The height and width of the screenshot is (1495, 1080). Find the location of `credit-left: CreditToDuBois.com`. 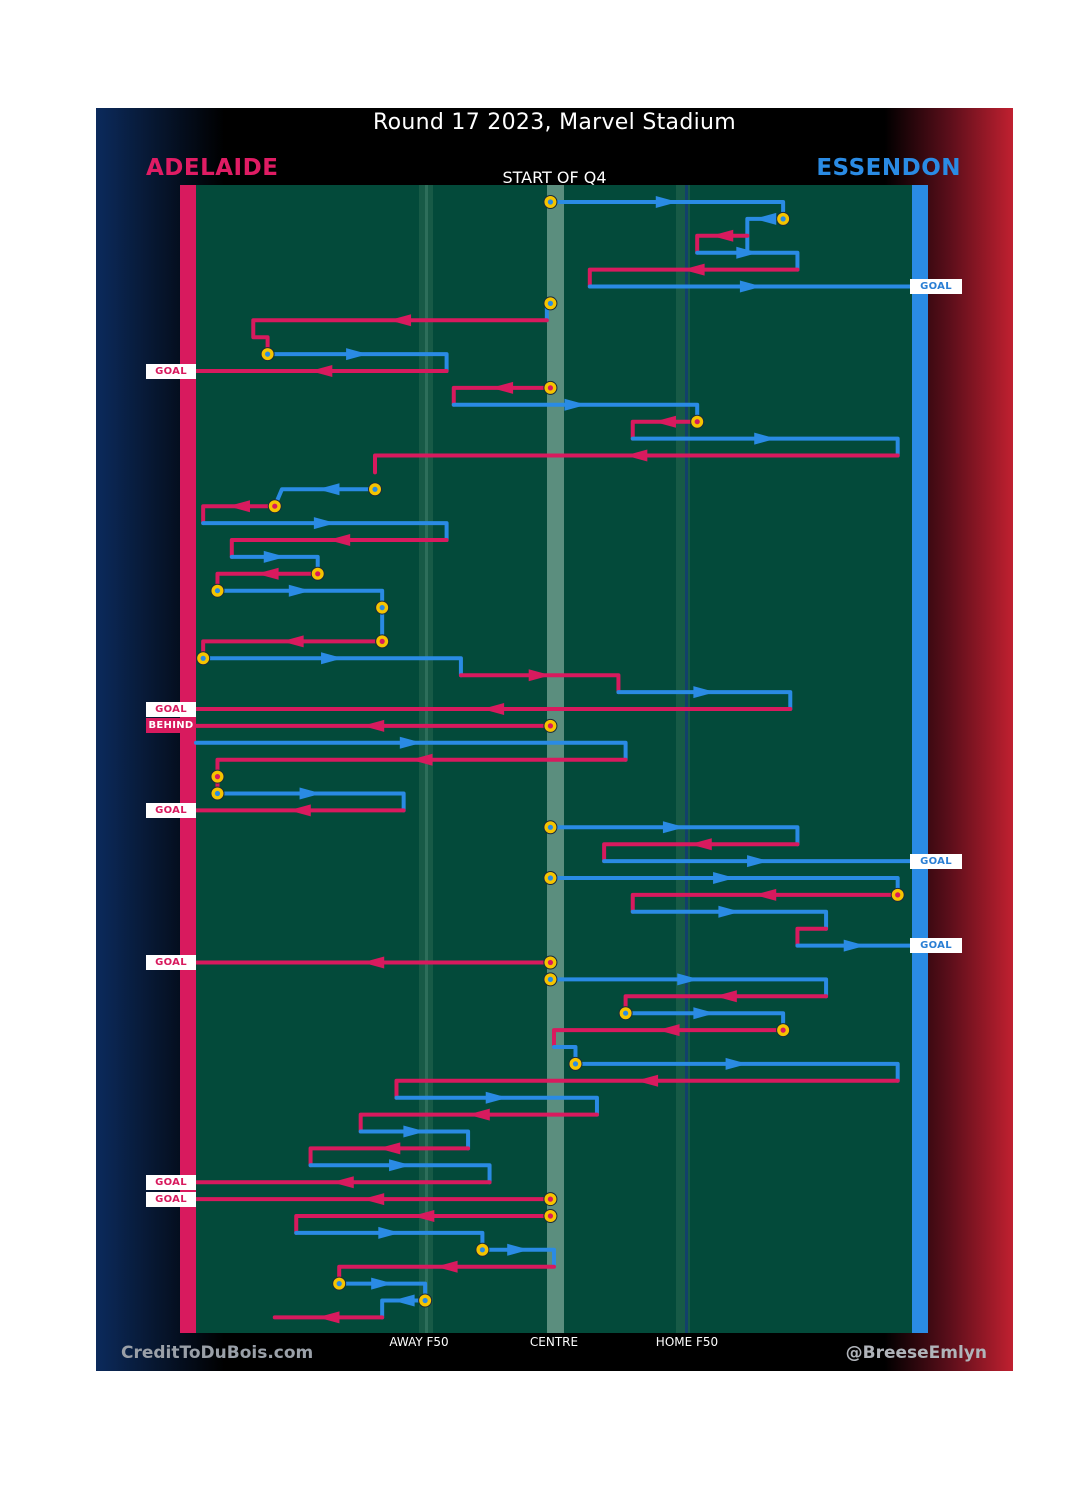

credit-left: CreditToDuBois.com is located at coordinates (217, 1353).